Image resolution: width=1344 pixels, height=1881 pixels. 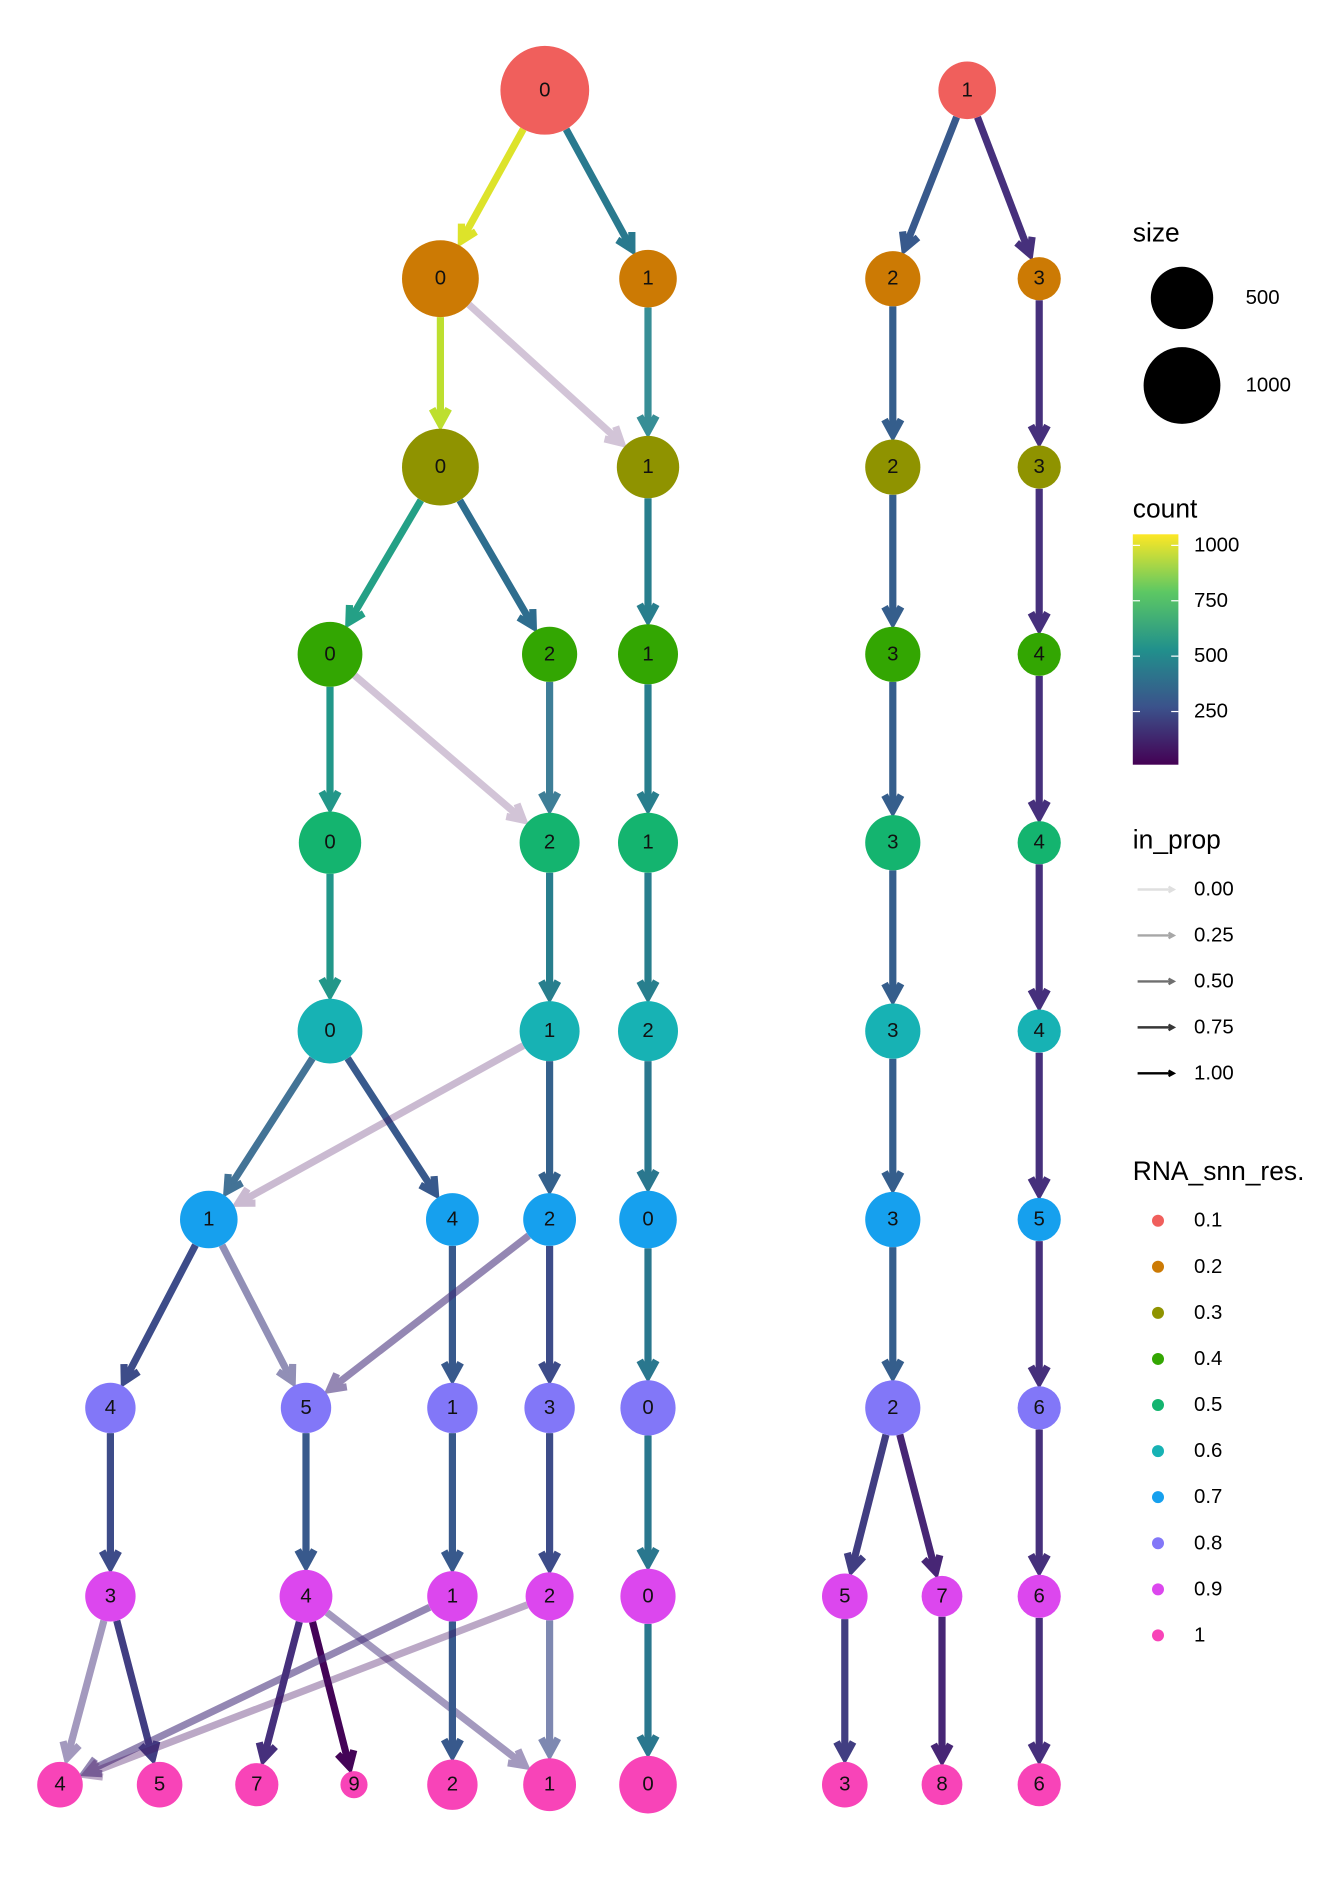 What do you see at coordinates (355, 616) in the screenshot?
I see `edge-9-arrowhead-icon` at bounding box center [355, 616].